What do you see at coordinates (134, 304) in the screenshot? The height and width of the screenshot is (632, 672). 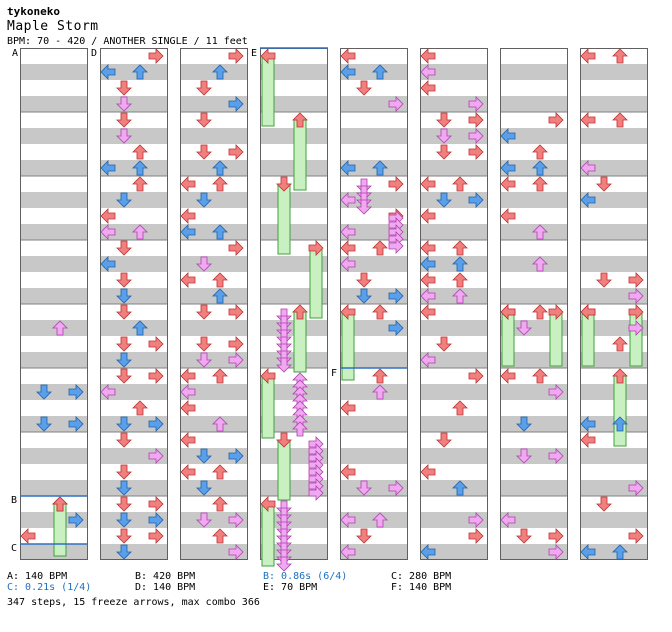 I see `column-border` at bounding box center [134, 304].